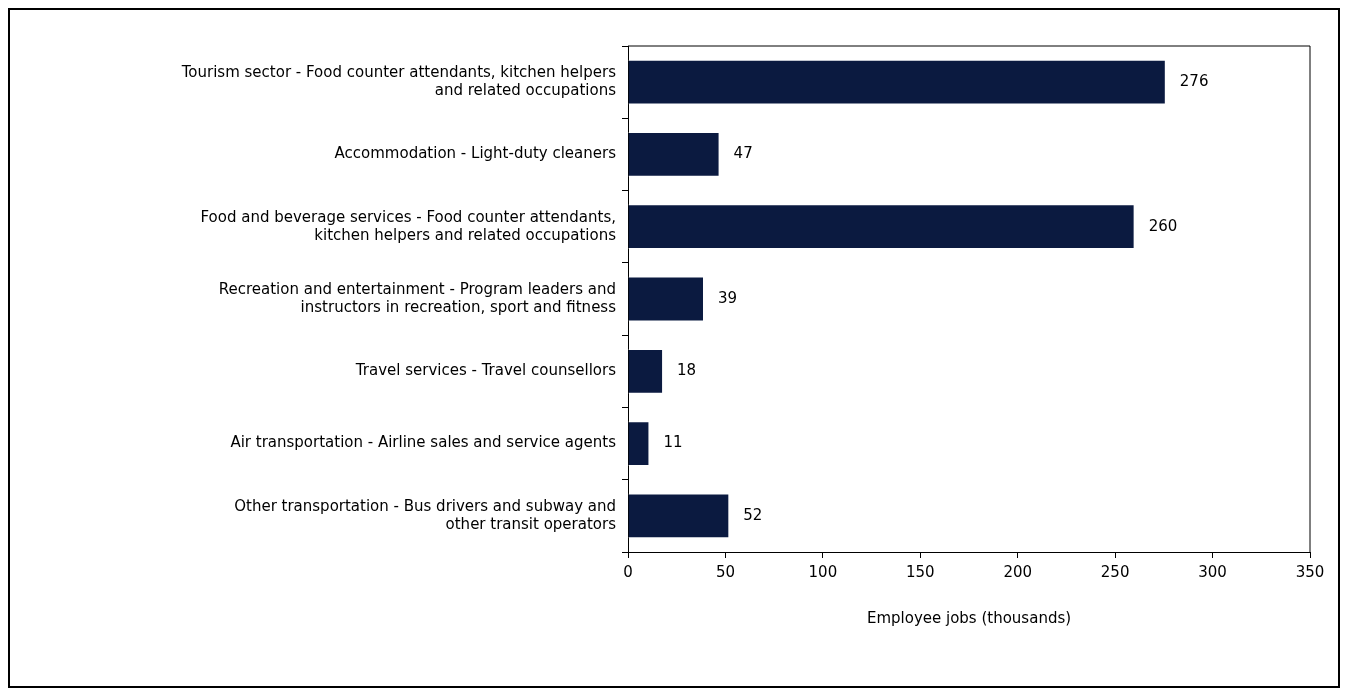 Image resolution: width=1348 pixels, height=696 pixels. I want to click on data-label: 52, so click(753, 514).